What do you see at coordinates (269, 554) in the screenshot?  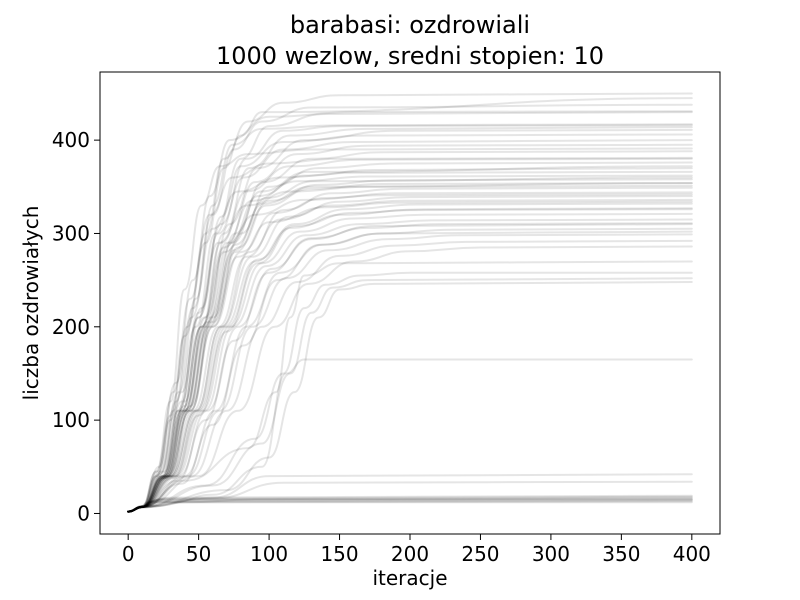 I see `x-tick-label-100: 100` at bounding box center [269, 554].